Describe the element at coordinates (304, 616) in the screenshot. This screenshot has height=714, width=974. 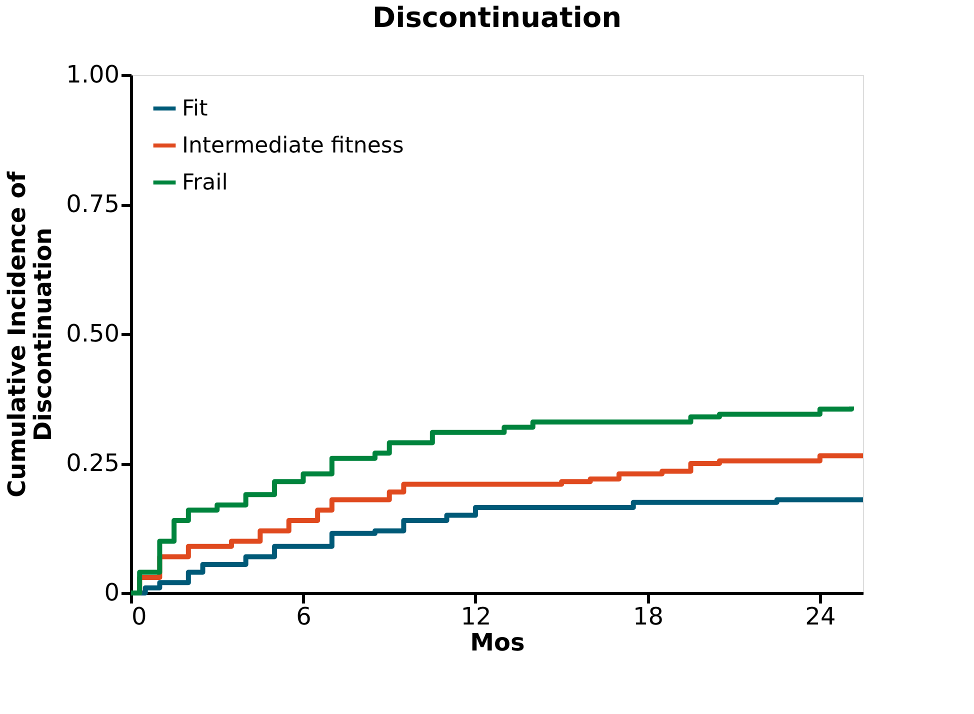
I see `x-tick-label: 6` at that location.